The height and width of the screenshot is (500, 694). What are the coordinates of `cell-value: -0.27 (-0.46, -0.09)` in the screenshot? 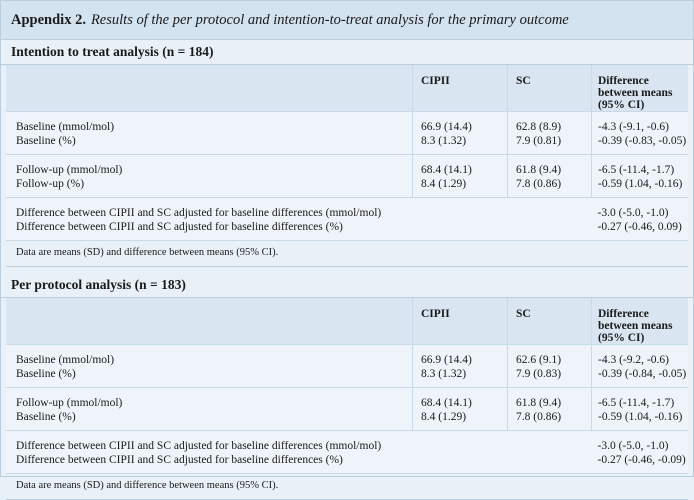 It's located at (641, 460).